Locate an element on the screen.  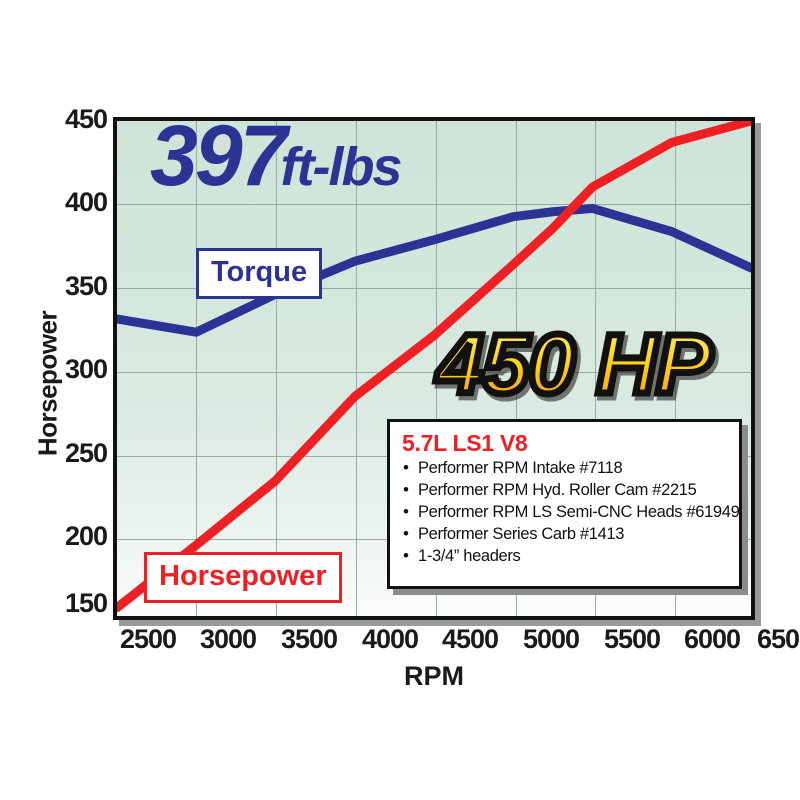
y-tick-200: 200 is located at coordinates (86, 536).